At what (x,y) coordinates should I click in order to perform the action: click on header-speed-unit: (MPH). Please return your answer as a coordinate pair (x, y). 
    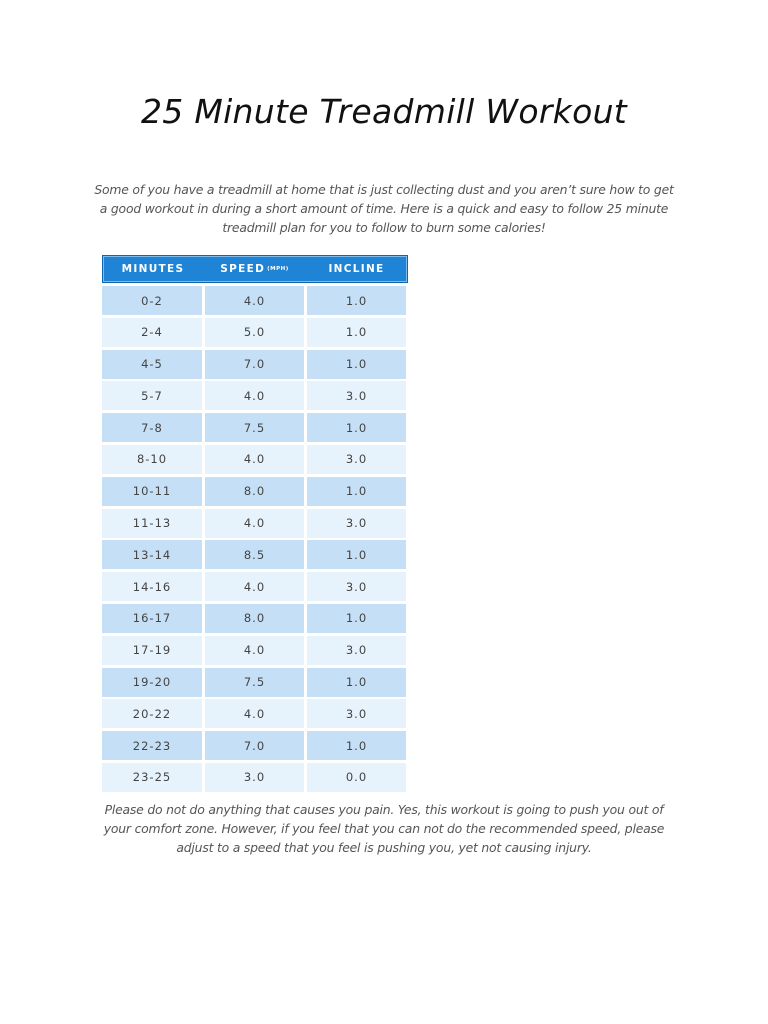
    Looking at the image, I should click on (278, 269).